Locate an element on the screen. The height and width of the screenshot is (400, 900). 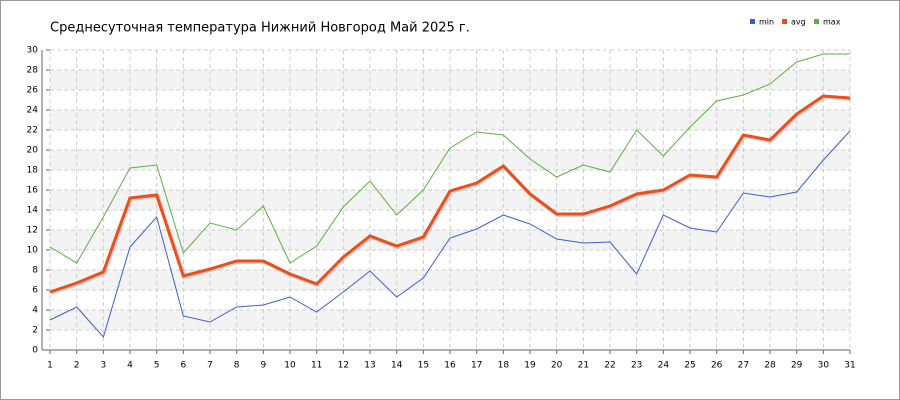
x-tick-label: 22 is located at coordinates (609, 366).